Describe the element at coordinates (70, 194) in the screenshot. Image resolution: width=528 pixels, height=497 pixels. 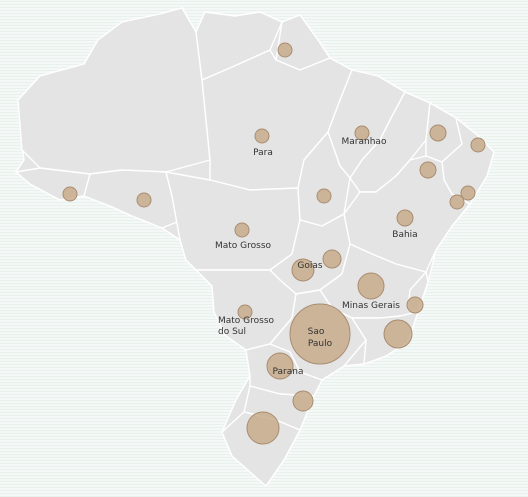
I see `bubble-acre` at that location.